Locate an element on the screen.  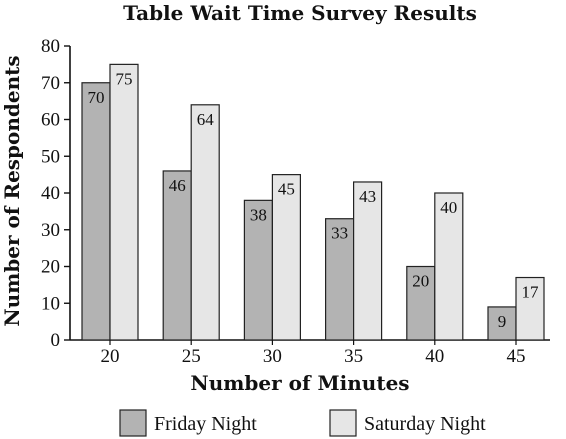
y-tick-label: 70 is located at coordinates (50, 83).